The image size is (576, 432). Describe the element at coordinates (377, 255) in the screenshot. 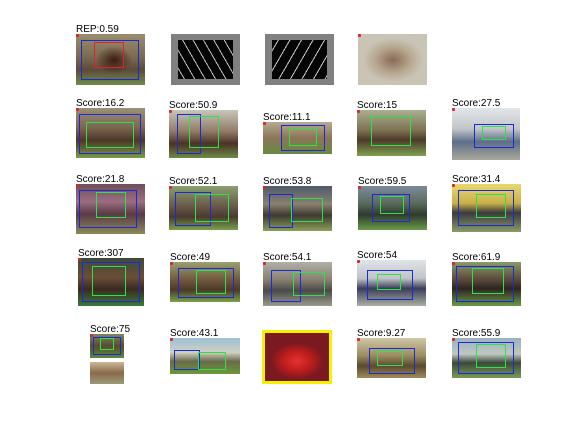

I see `detection-score: Score:54` at that location.